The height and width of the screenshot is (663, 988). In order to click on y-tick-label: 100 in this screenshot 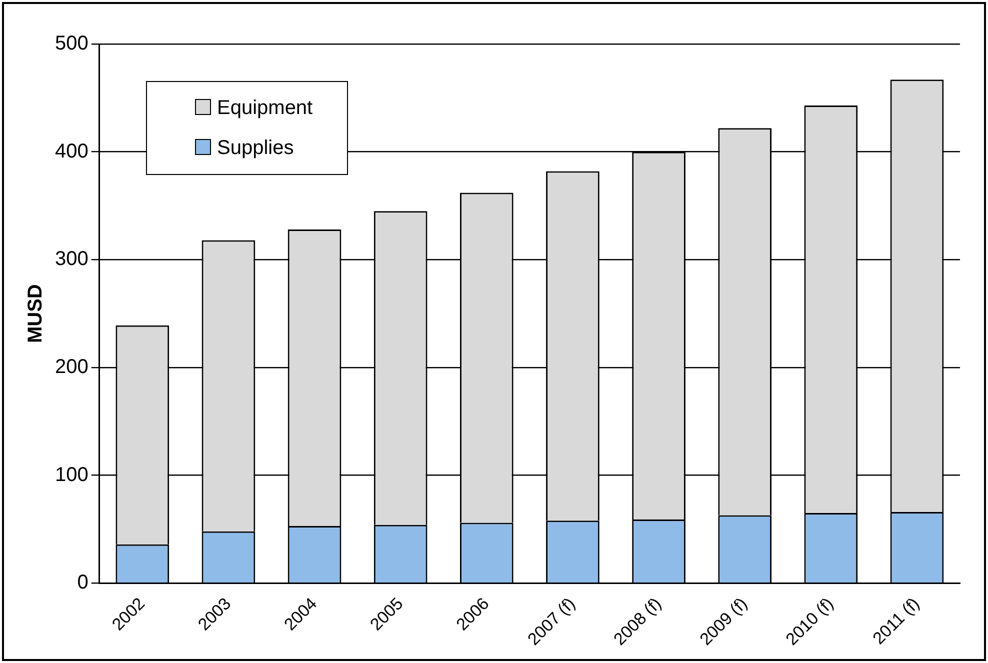, I will do `click(71, 475)`.